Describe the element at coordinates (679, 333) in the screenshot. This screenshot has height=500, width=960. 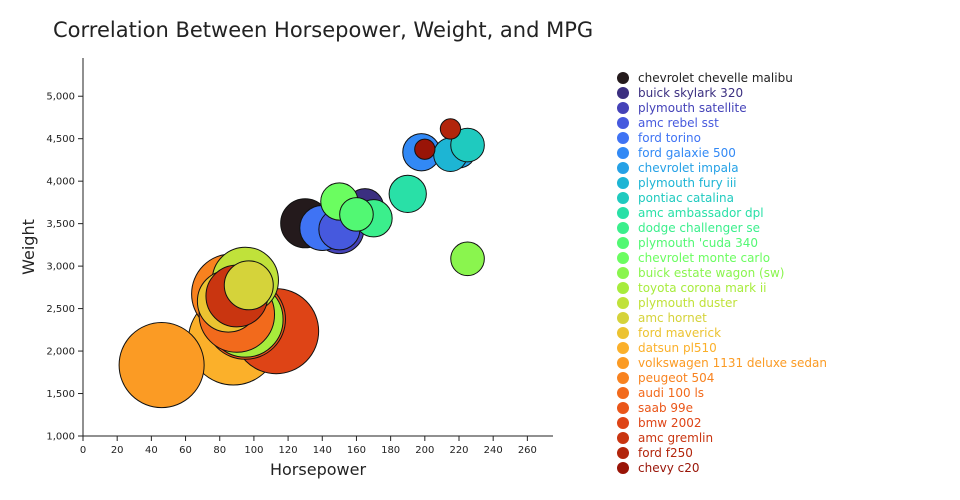
I see `legend-label: ford maverick` at that location.